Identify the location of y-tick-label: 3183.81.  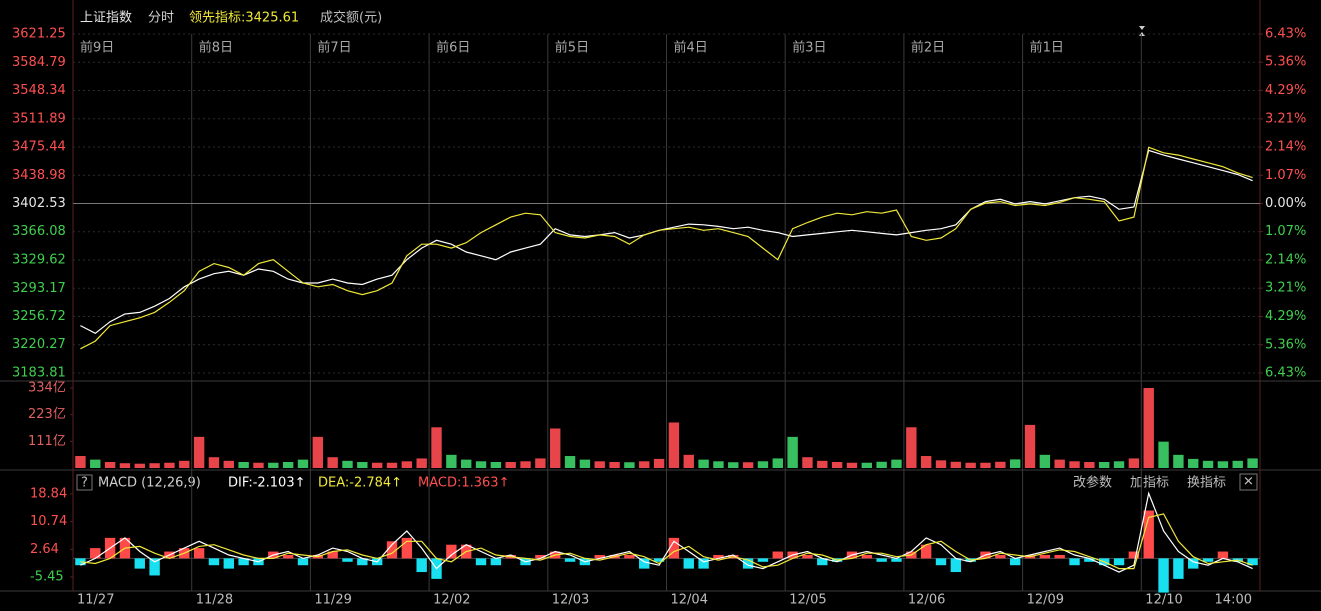
(39, 373).